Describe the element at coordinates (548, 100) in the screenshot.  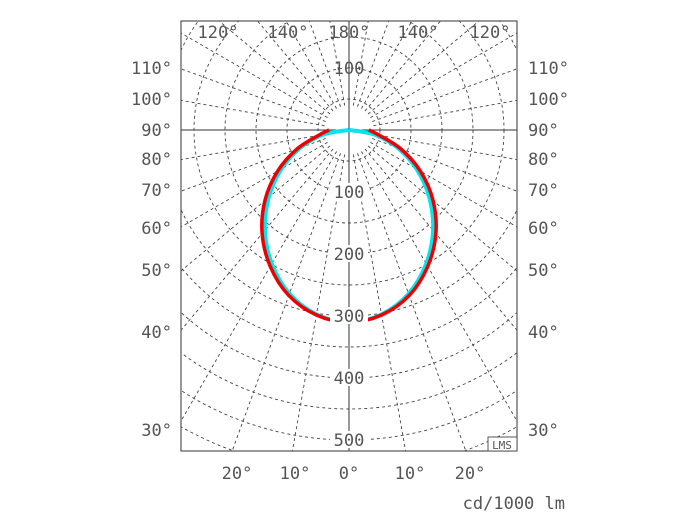
I see `right-angle-label: 100°` at that location.